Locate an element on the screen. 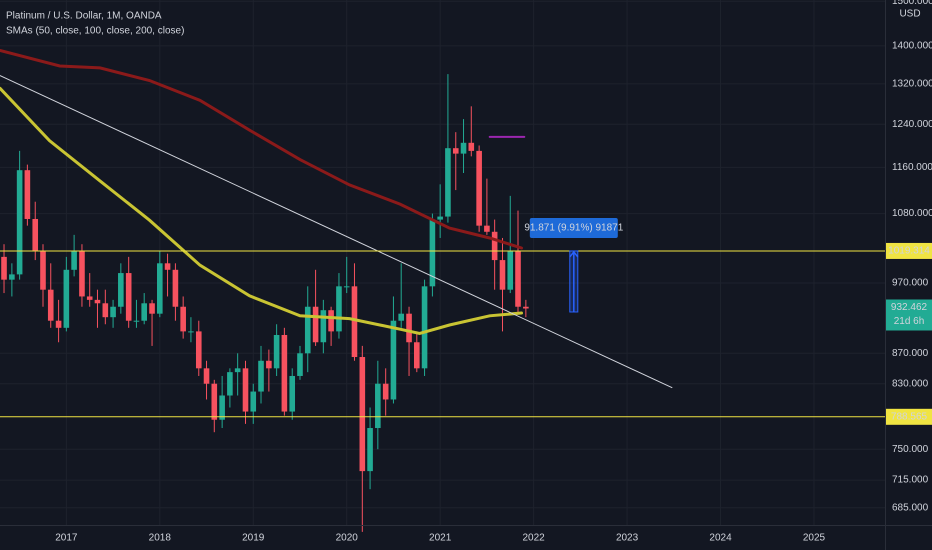 Image resolution: width=932 pixels, height=550 pixels. indicator-label: SMAs (50, close, 100, close, 200, close) is located at coordinates (95, 31).